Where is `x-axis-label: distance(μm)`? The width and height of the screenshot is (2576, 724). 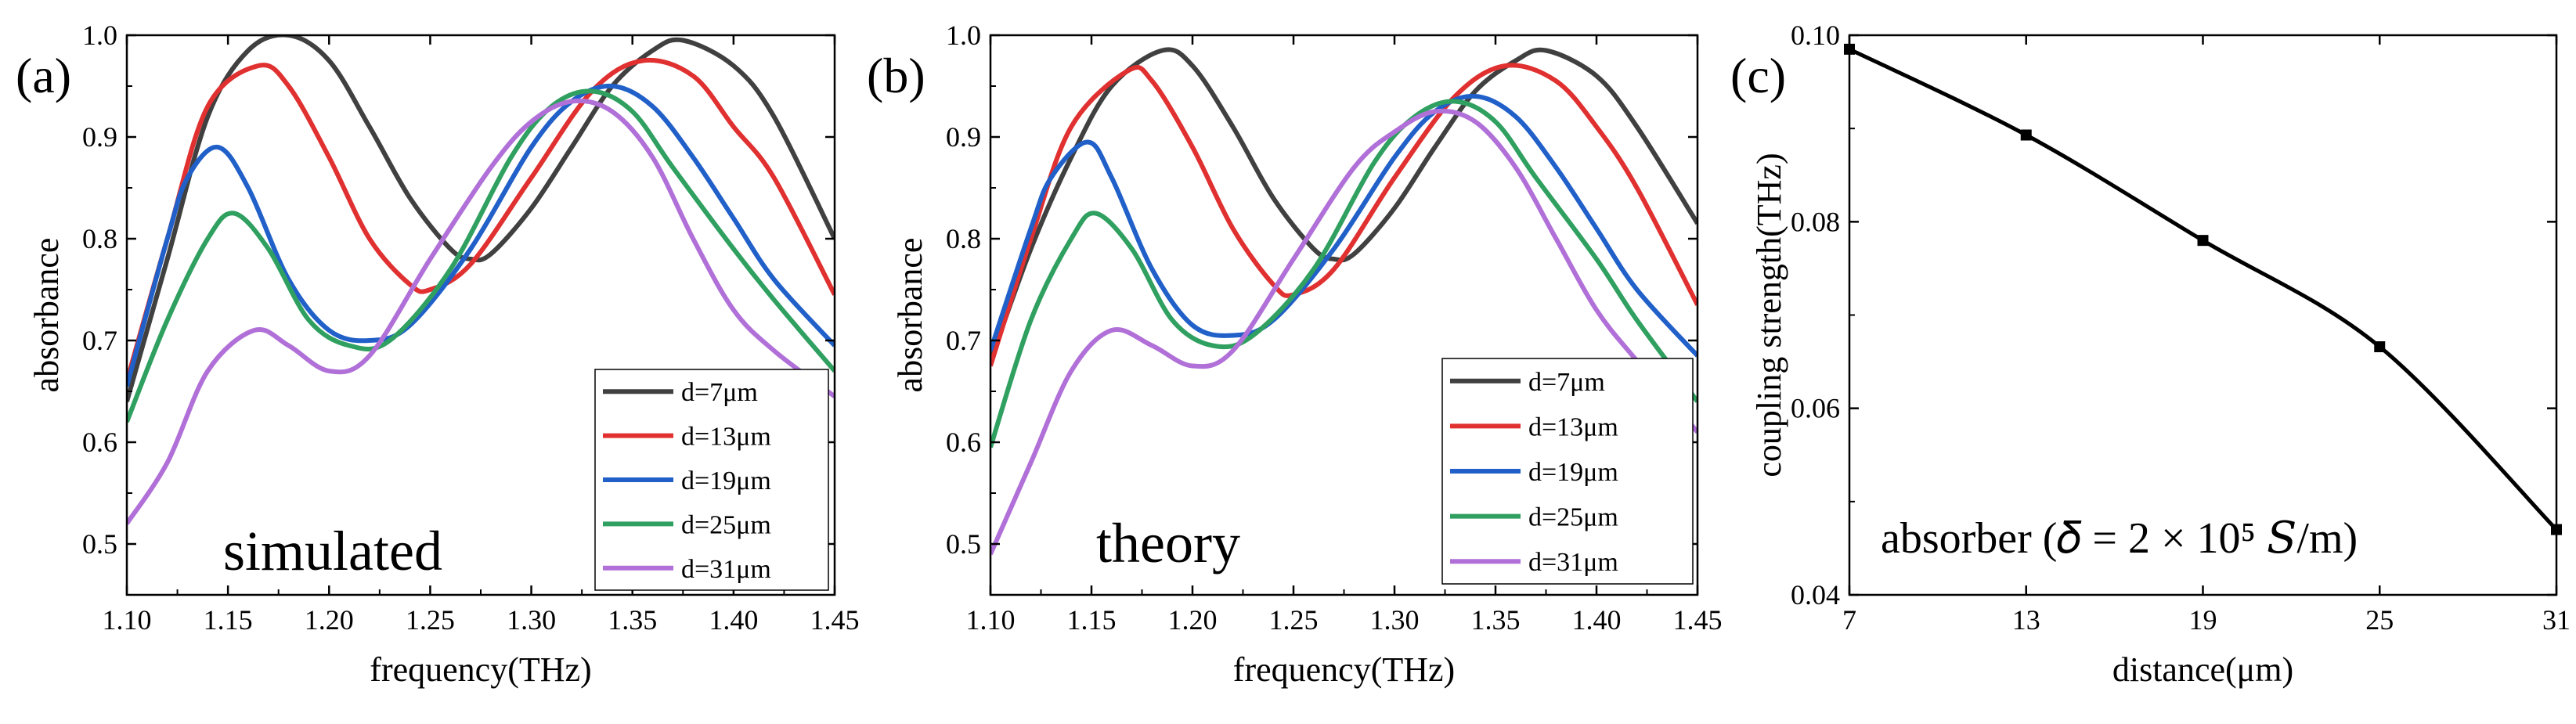 x-axis-label: distance(μm) is located at coordinates (2202, 670).